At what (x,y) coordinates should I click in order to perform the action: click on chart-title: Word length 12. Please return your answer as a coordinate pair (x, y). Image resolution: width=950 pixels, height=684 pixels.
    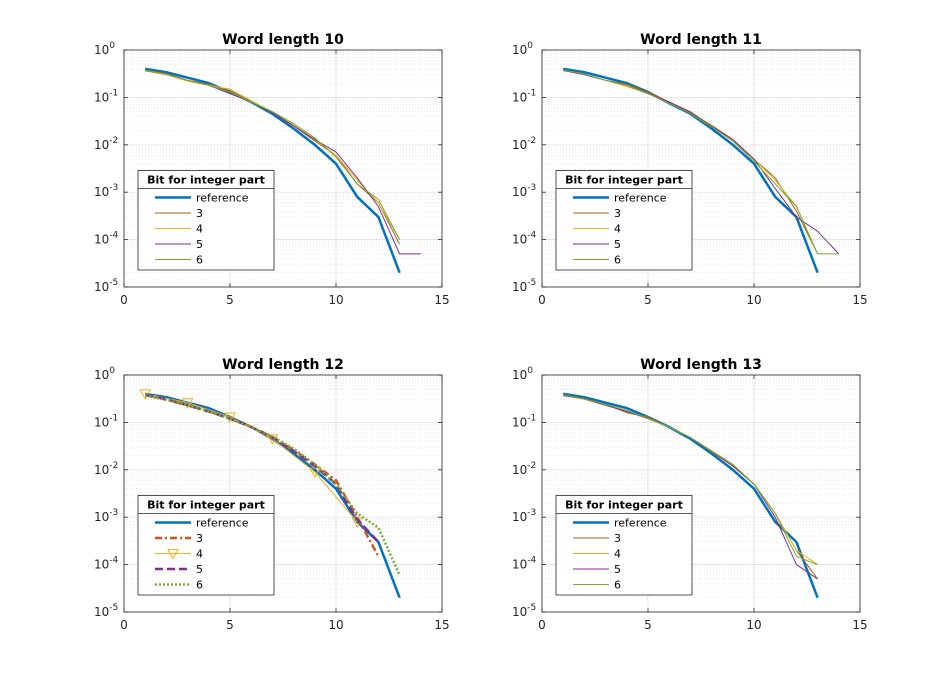
    Looking at the image, I should click on (283, 365).